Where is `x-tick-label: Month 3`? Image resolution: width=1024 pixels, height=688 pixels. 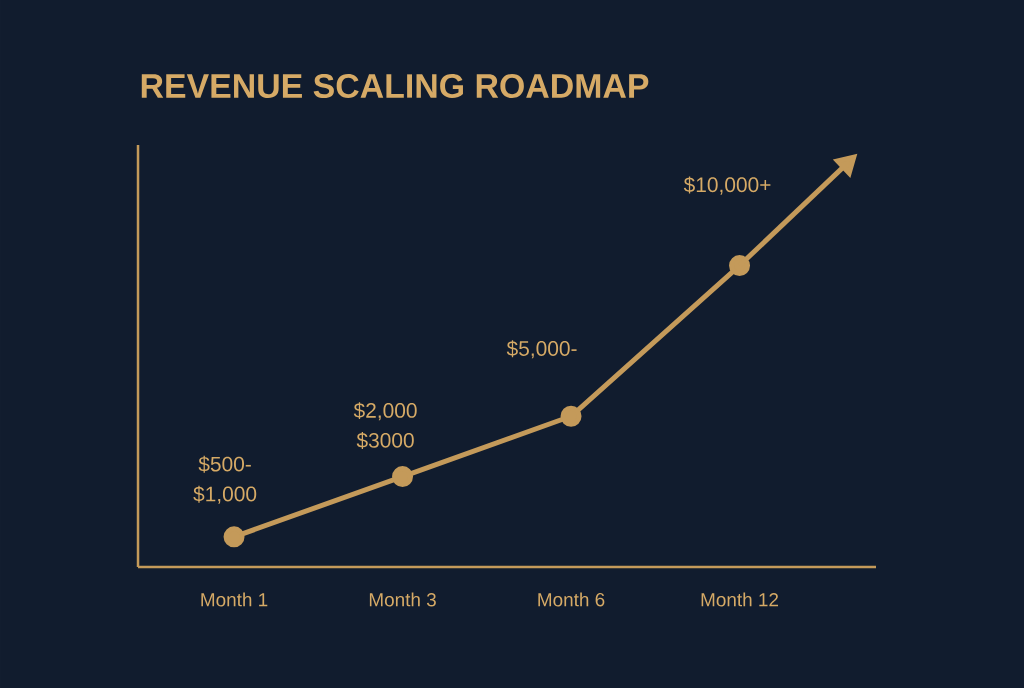
x-tick-label: Month 3 is located at coordinates (402, 599).